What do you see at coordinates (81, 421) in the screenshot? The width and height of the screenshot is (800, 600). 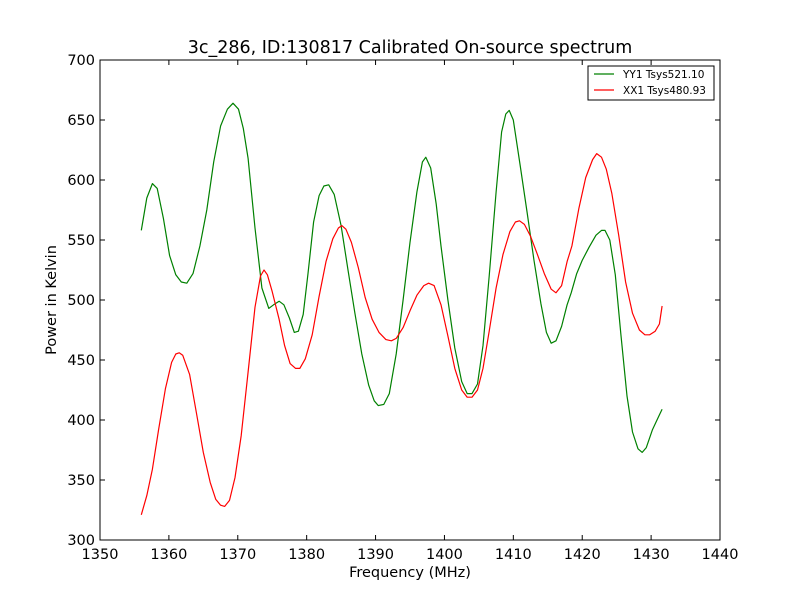 I see `y-tick-label: 400` at bounding box center [81, 421].